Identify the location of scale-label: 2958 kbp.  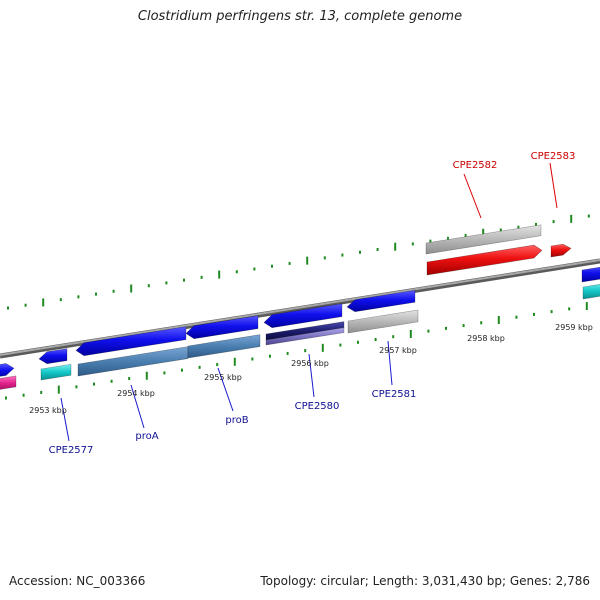
(486, 338).